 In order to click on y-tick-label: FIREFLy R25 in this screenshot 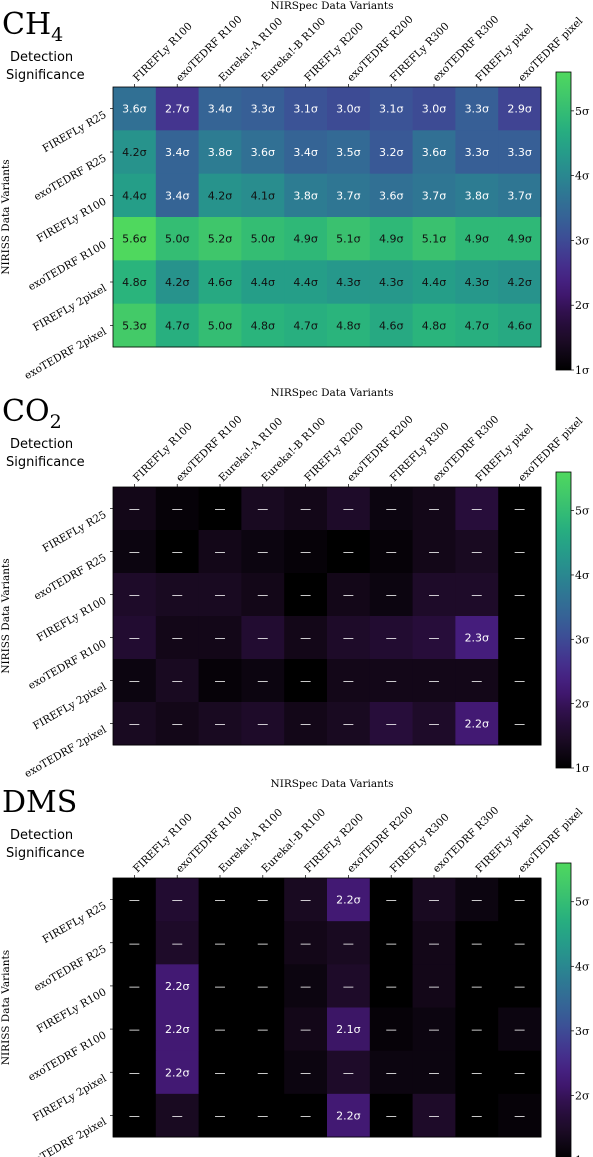, I will do `click(74, 532)`.